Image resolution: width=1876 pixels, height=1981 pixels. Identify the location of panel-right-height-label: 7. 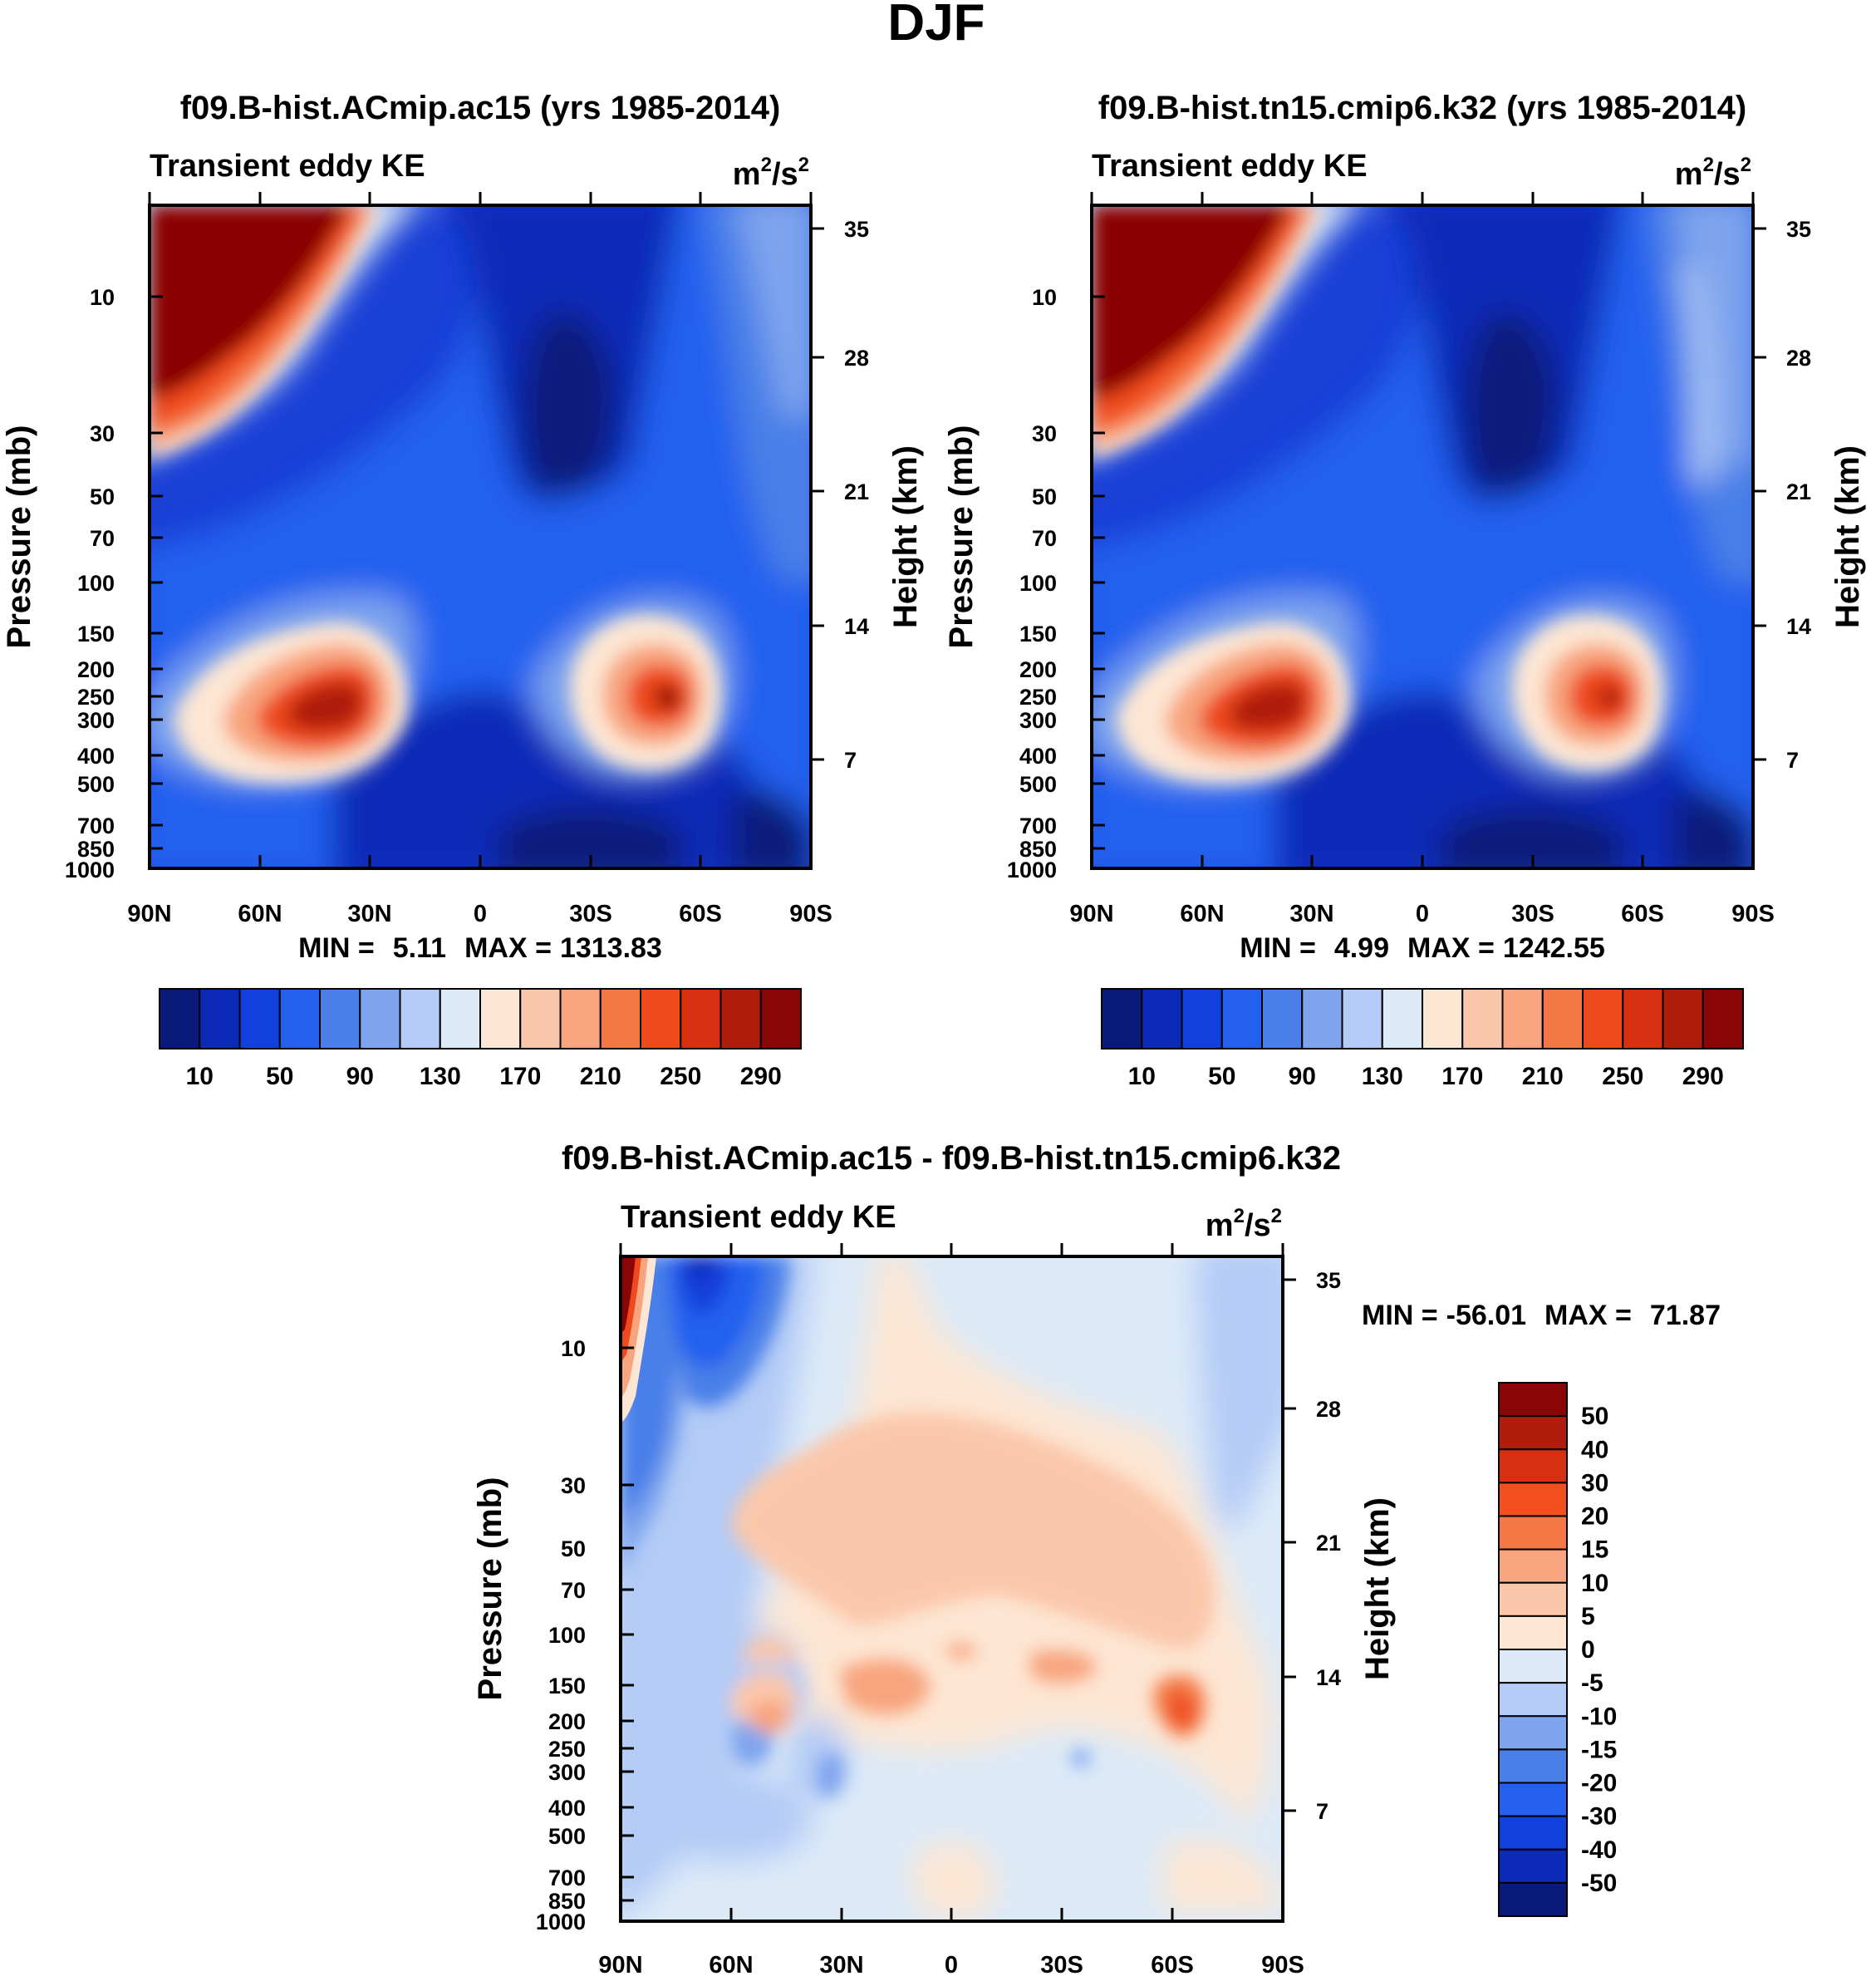
(1793, 760).